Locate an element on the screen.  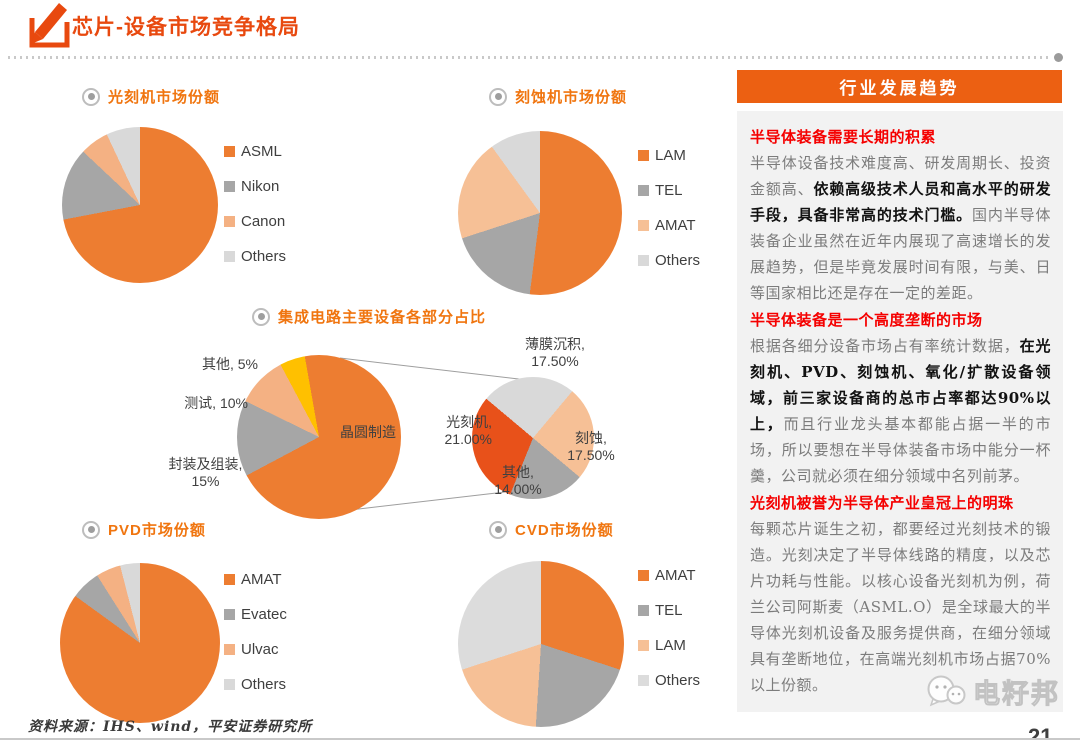
panel-header-text: 行业发展趋势 is located at coordinates (899, 88).